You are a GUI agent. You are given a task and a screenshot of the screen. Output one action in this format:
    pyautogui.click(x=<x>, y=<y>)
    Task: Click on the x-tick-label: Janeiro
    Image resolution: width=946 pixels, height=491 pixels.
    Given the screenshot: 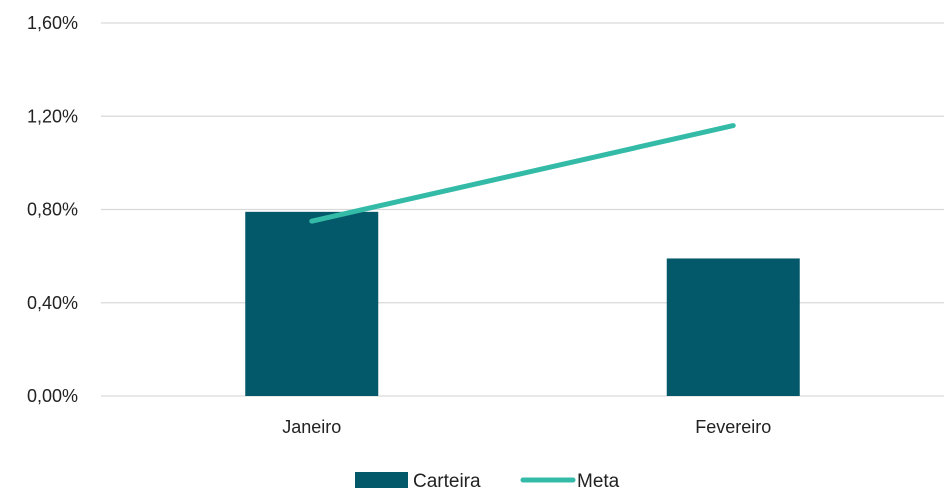 What is the action you would take?
    pyautogui.click(x=311, y=427)
    